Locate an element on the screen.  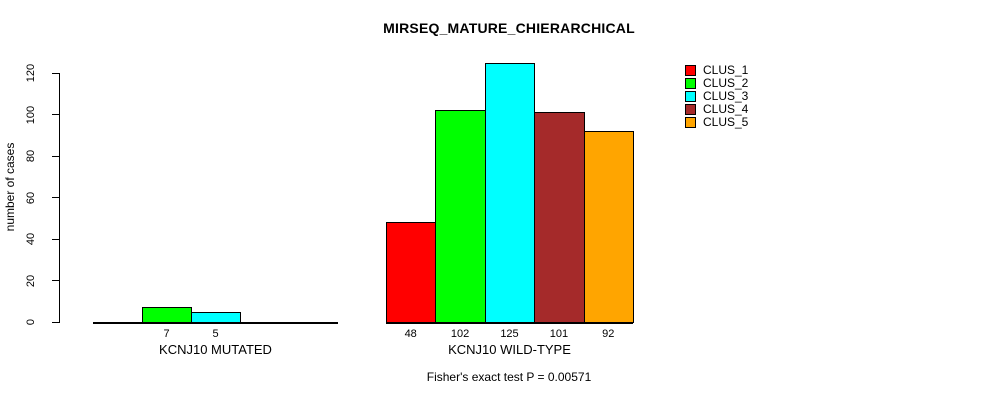
bar-value-CLUS_3-group0: 5 is located at coordinates (215, 334).